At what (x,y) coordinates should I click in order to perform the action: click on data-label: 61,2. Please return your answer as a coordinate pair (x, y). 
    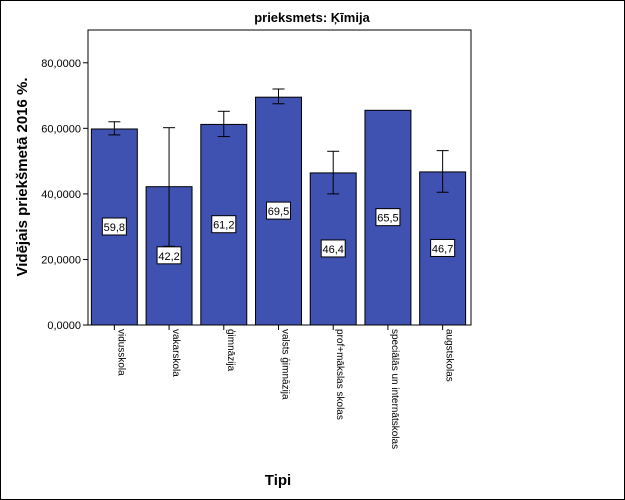
    Looking at the image, I should click on (224, 224).